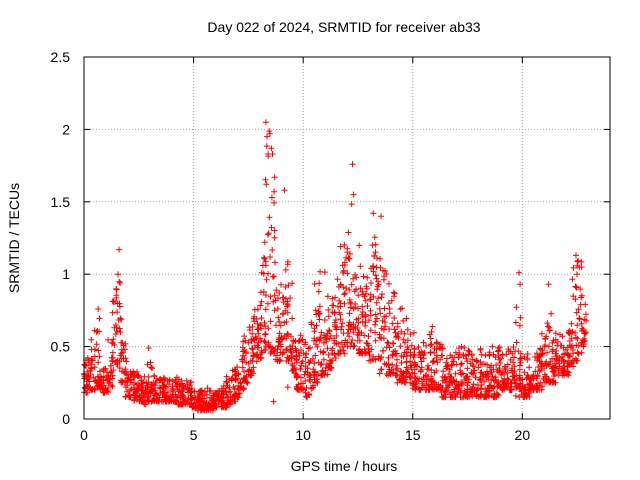 Image resolution: width=640 pixels, height=480 pixels. Describe the element at coordinates (344, 466) in the screenshot. I see `x-axis-label: GPS time / hours` at that location.